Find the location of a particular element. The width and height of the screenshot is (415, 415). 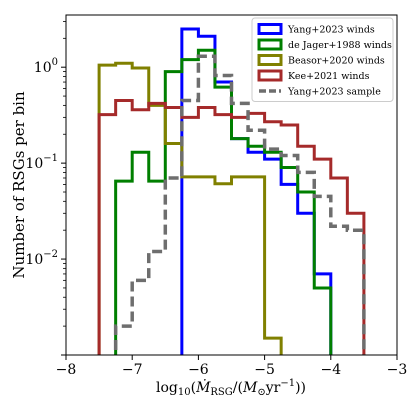

legend-label: Beasor+2020 winds is located at coordinates (336, 61).